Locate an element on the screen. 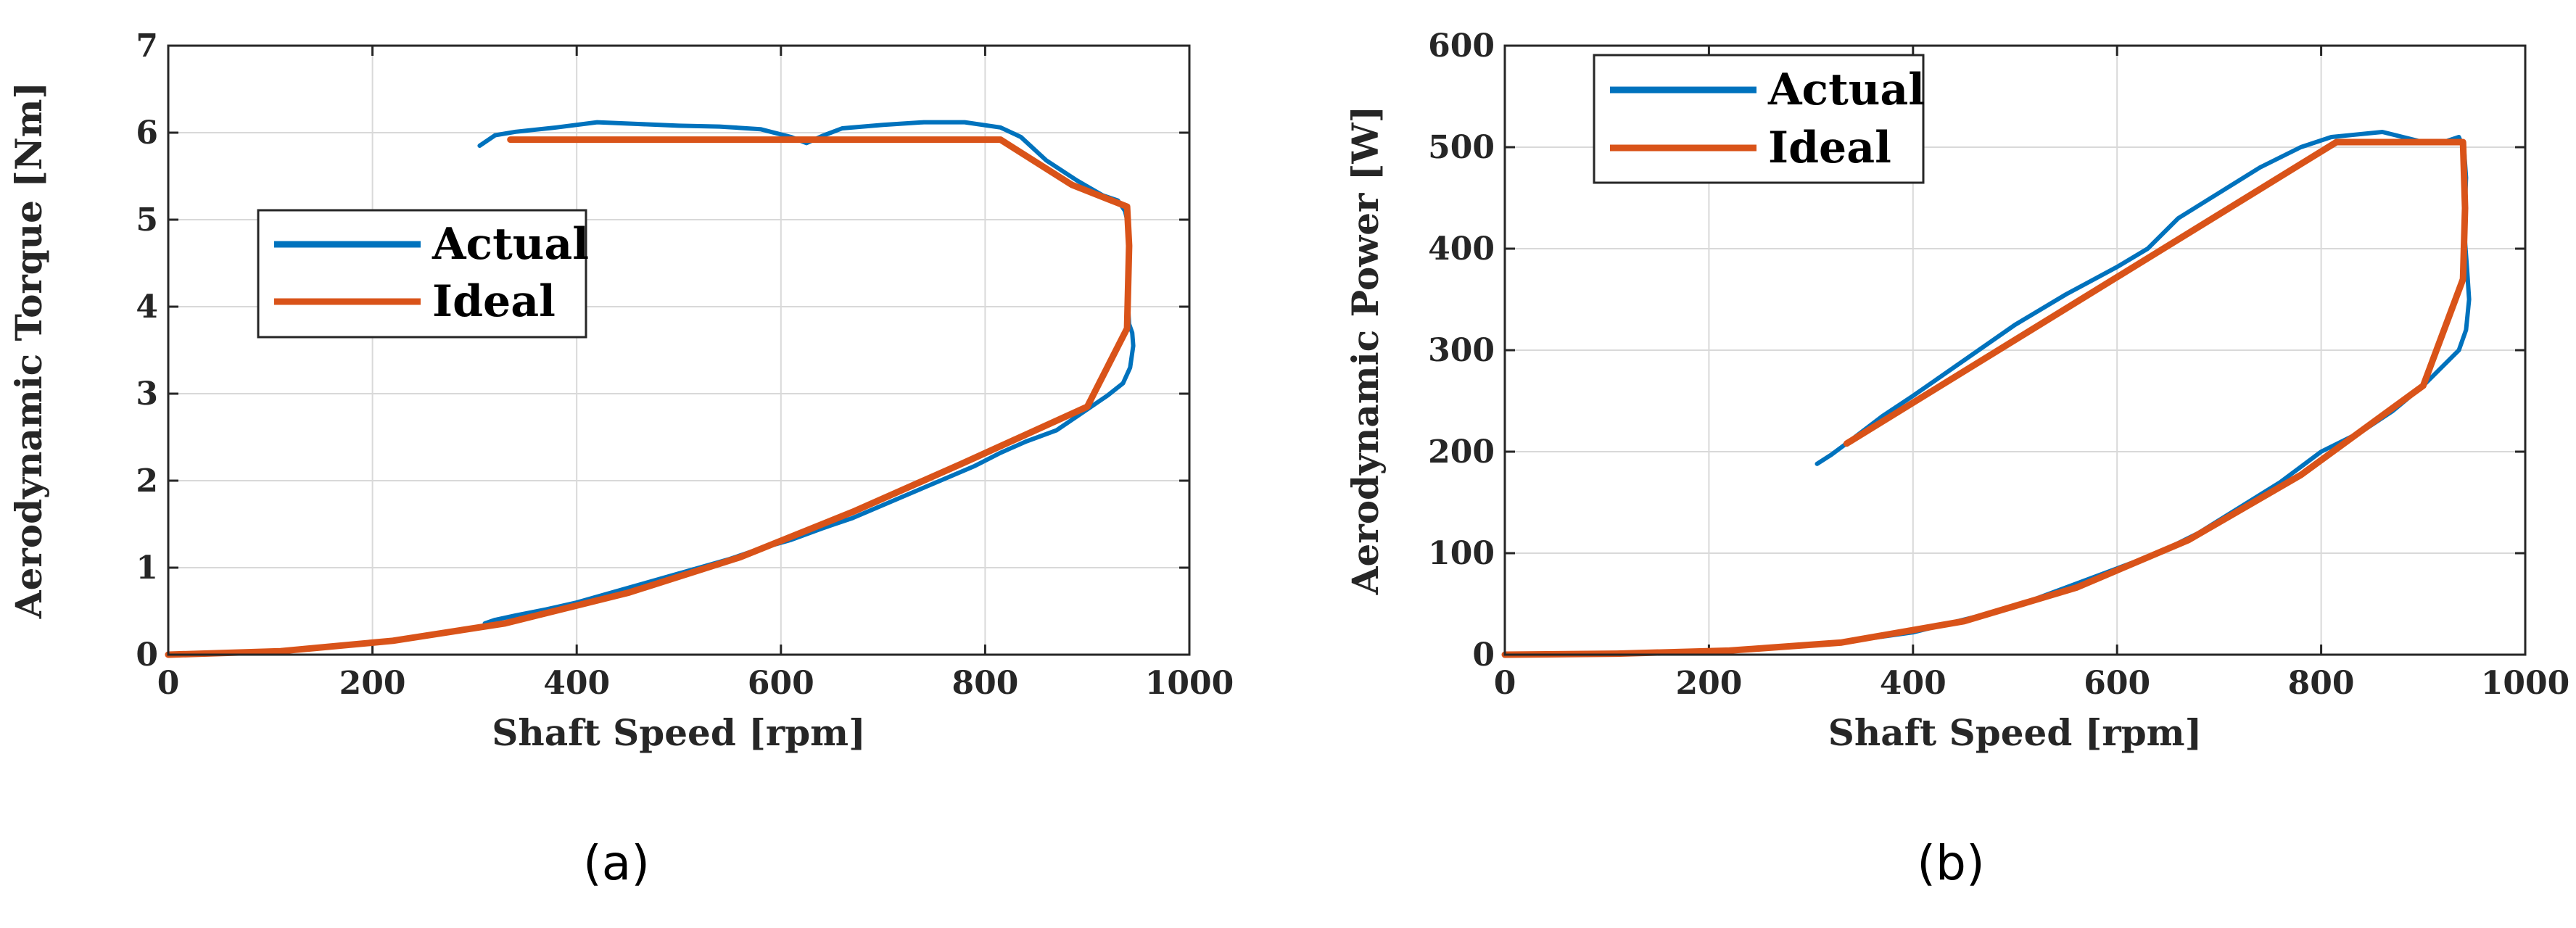 Image resolution: width=2576 pixels, height=928 pixels. legend-box-b is located at coordinates (1759, 119).